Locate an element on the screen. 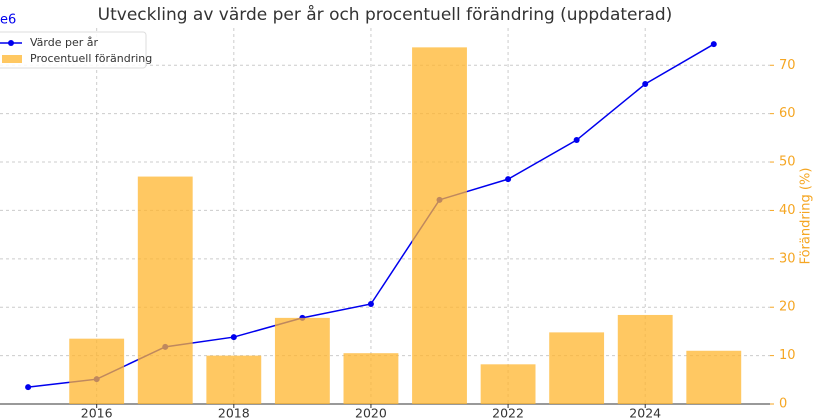  x-tick-label: 2024 is located at coordinates (645, 412).